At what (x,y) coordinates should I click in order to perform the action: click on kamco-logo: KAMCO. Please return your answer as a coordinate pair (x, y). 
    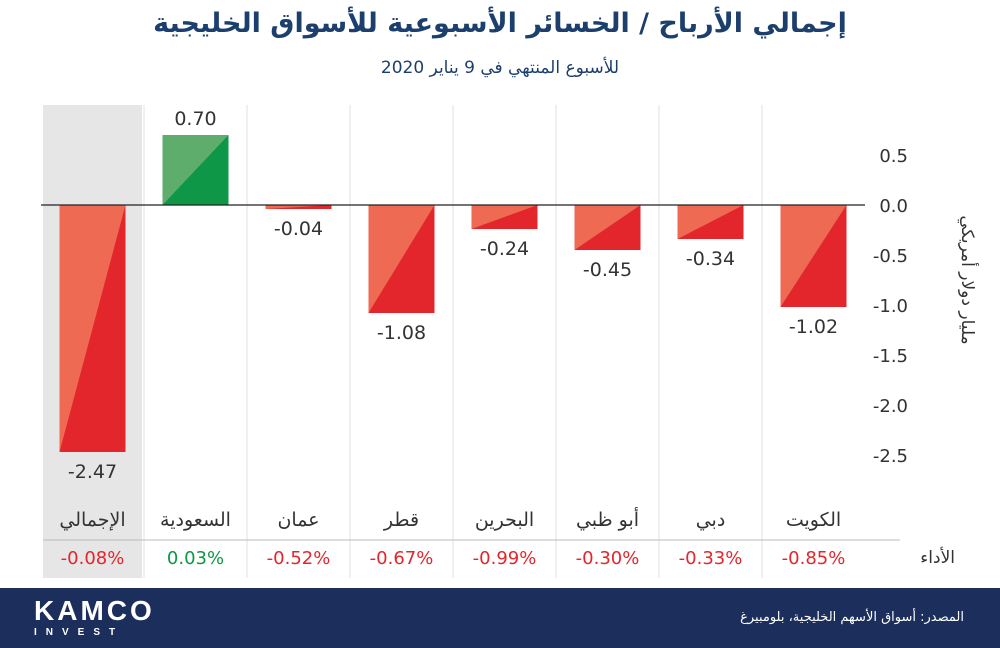
    Looking at the image, I should click on (94, 610).